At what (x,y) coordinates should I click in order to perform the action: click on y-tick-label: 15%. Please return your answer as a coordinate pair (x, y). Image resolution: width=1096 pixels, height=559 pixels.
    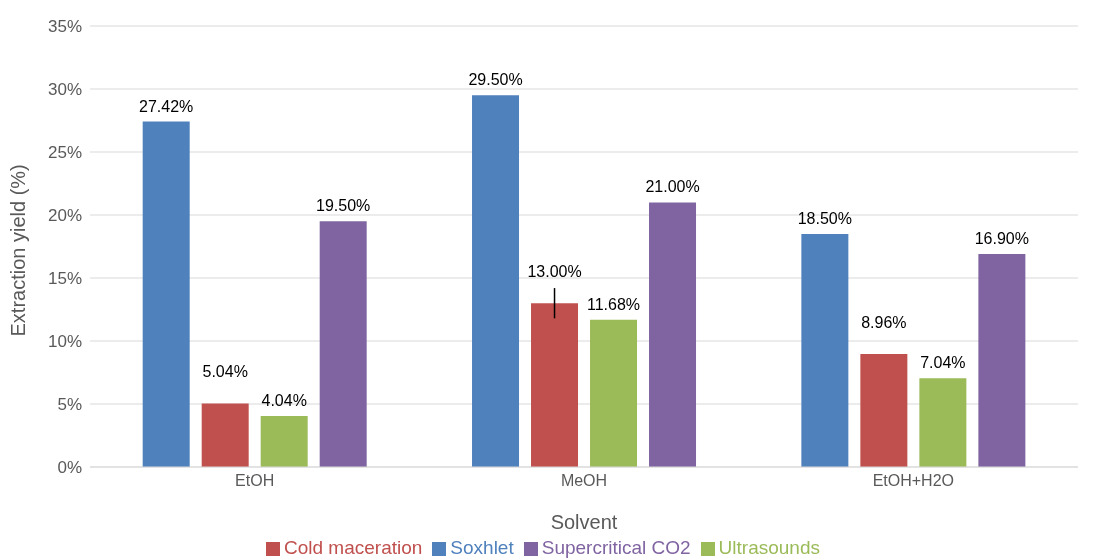
    Looking at the image, I should click on (64, 279).